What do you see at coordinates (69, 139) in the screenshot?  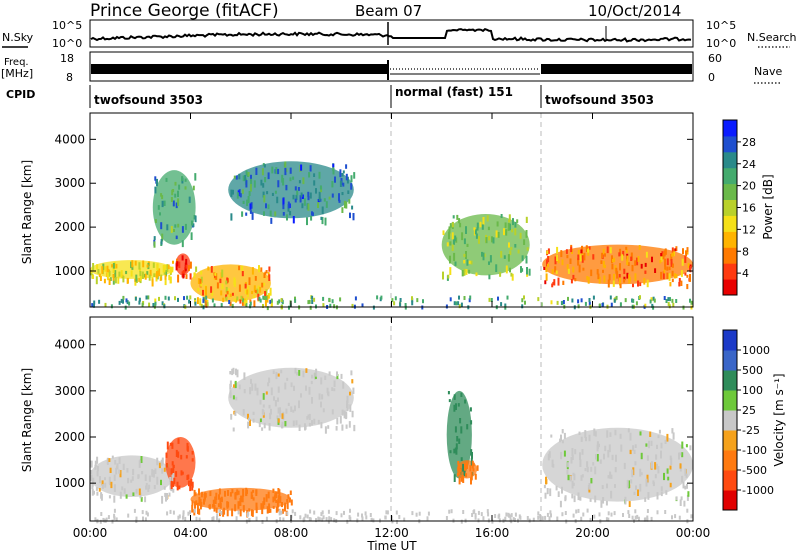 I see `power-ytick-label-3: 4000` at bounding box center [69, 139].